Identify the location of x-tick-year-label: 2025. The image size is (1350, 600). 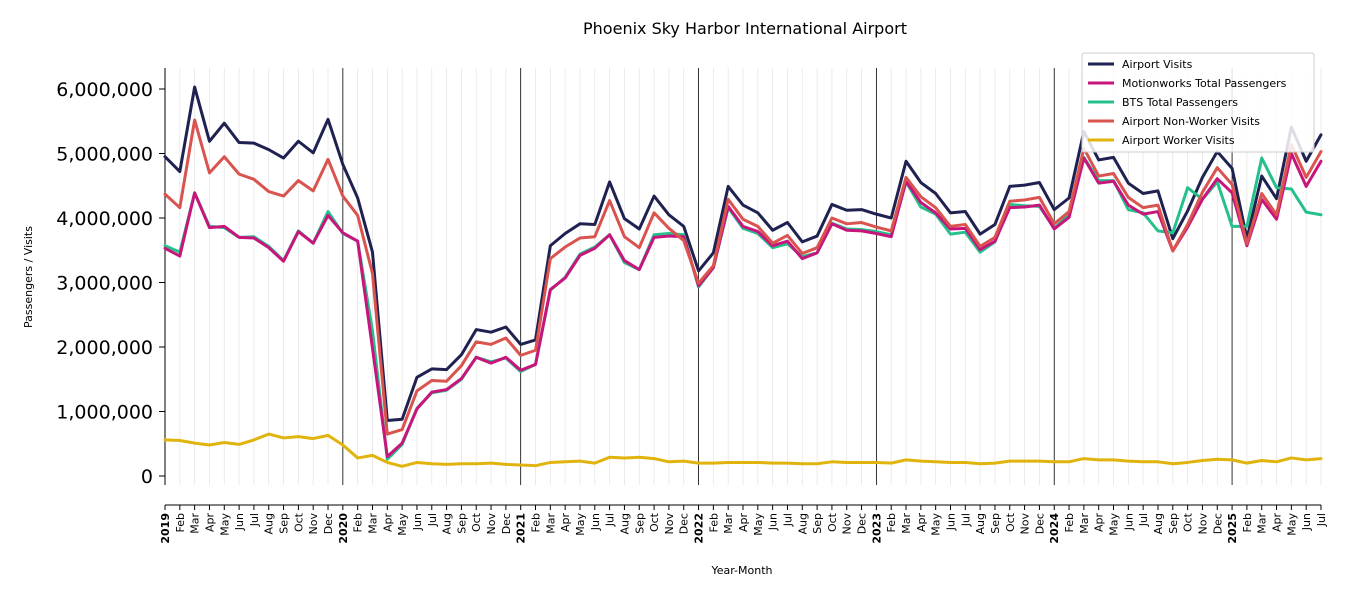
(1232, 528).